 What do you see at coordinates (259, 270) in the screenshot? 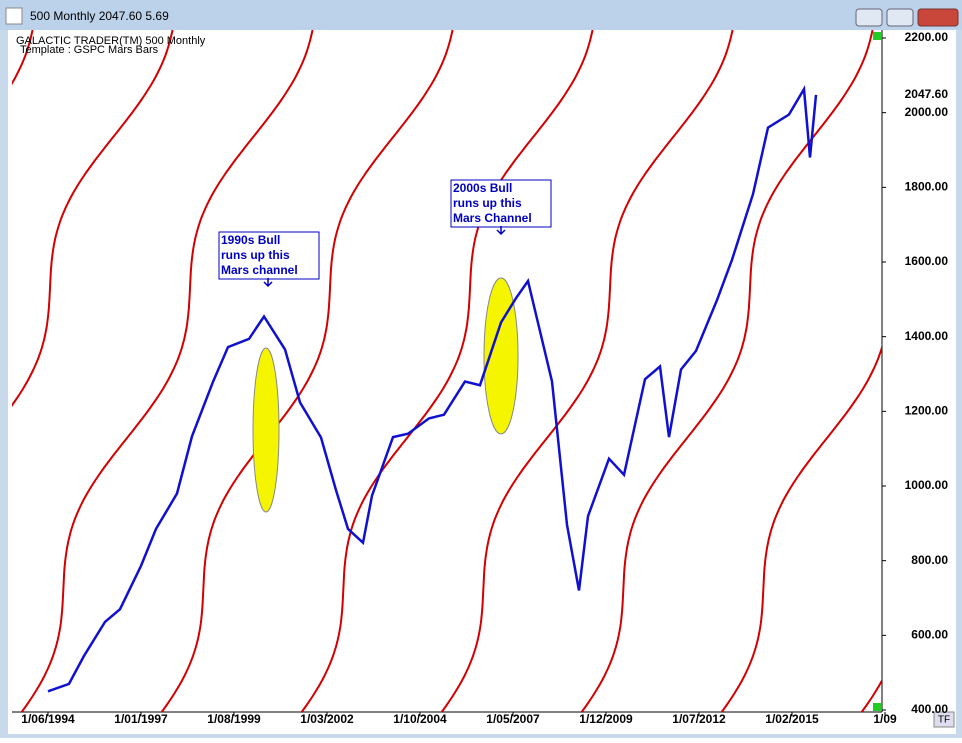
I see `annotation-text: Mars channel` at bounding box center [259, 270].